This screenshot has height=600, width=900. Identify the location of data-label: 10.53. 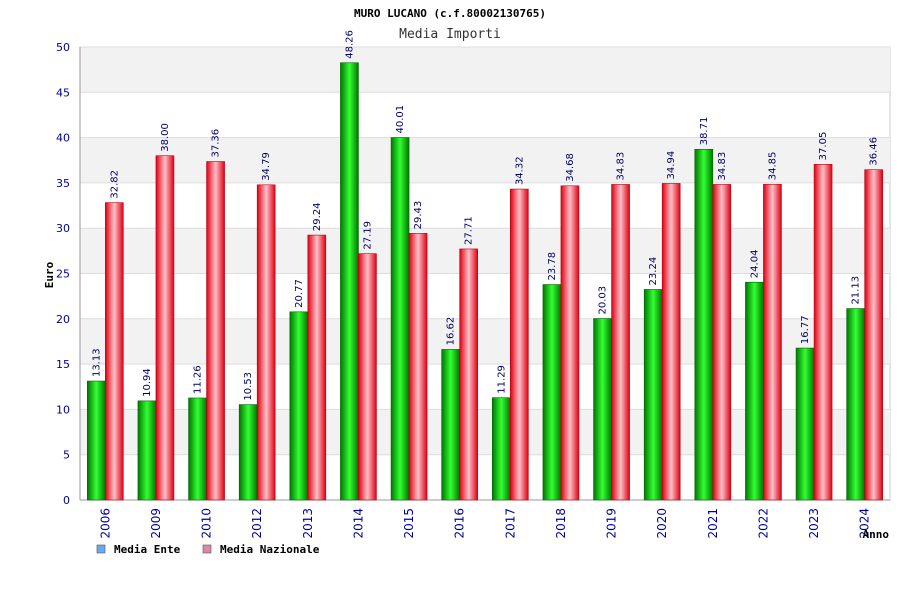
(248, 386).